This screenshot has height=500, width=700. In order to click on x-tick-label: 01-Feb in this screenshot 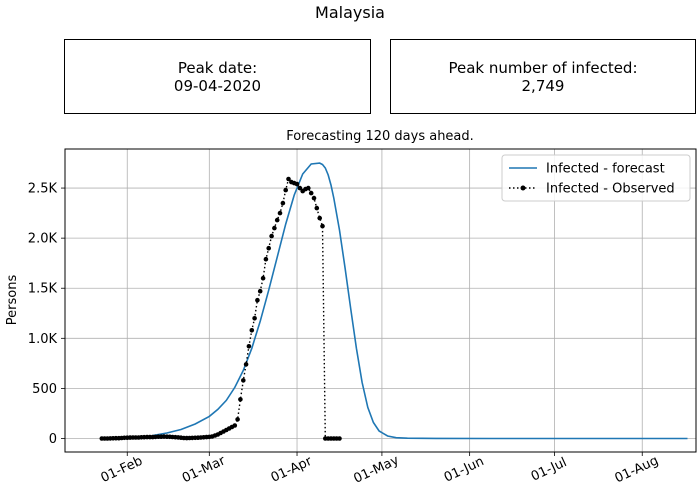, I will do `click(122, 470)`.